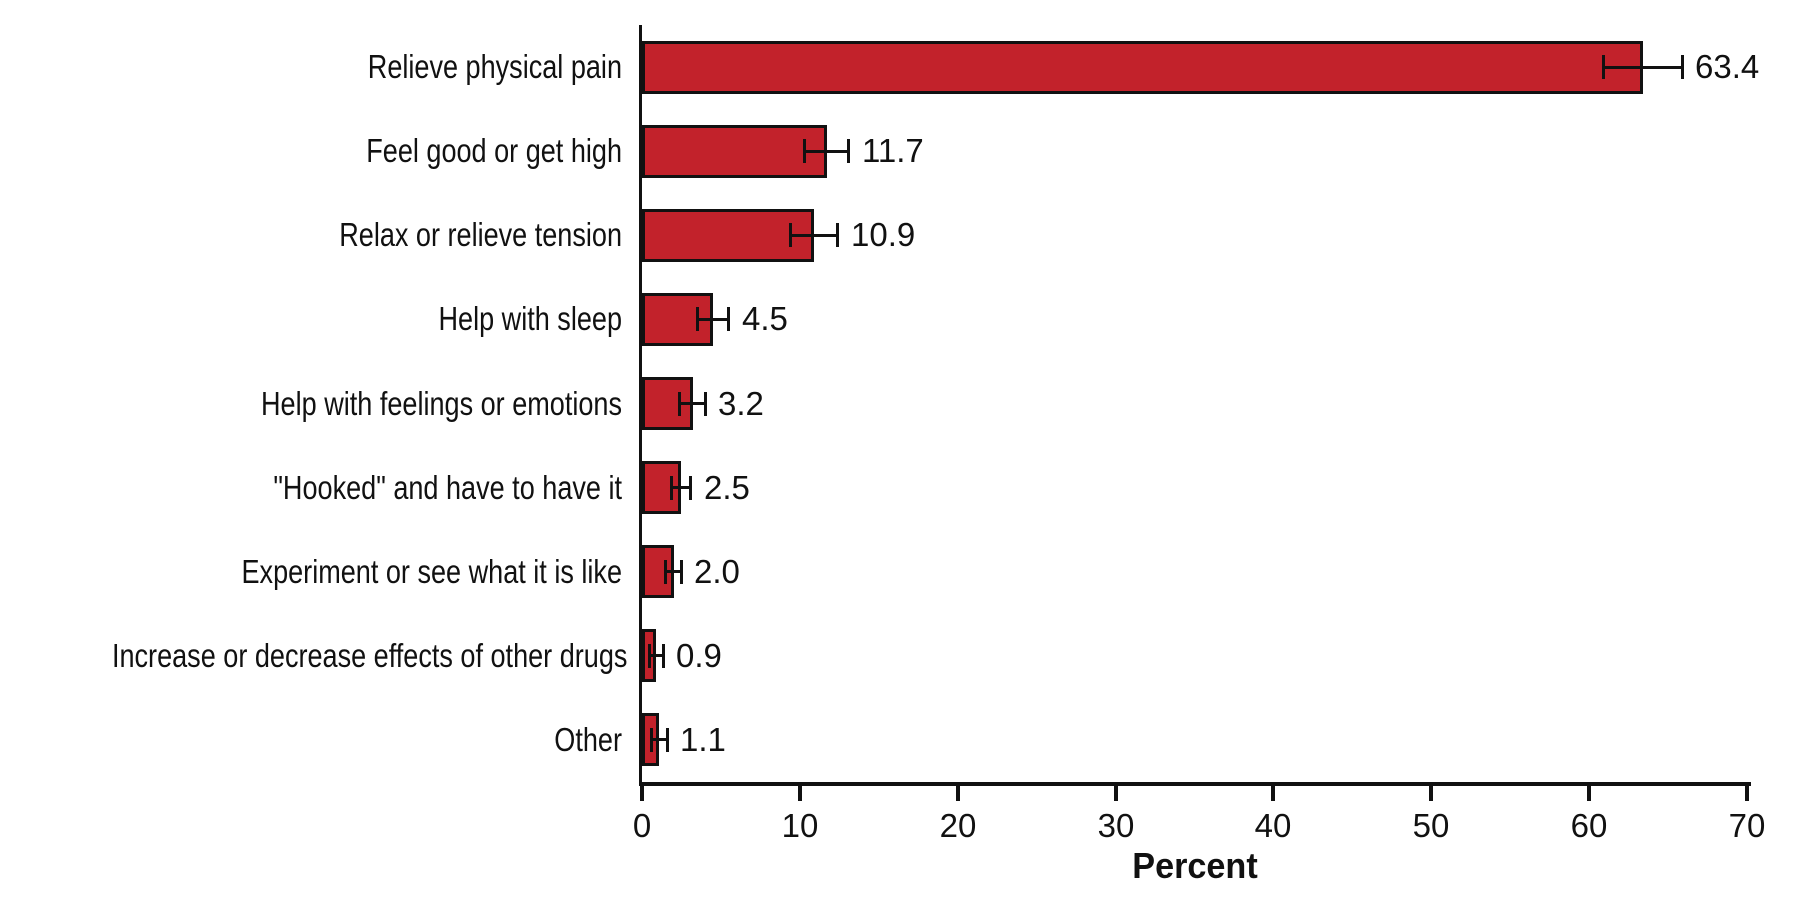 This screenshot has height=900, width=1800. Describe the element at coordinates (699, 655) in the screenshot. I see `value-label: 0.9` at that location.